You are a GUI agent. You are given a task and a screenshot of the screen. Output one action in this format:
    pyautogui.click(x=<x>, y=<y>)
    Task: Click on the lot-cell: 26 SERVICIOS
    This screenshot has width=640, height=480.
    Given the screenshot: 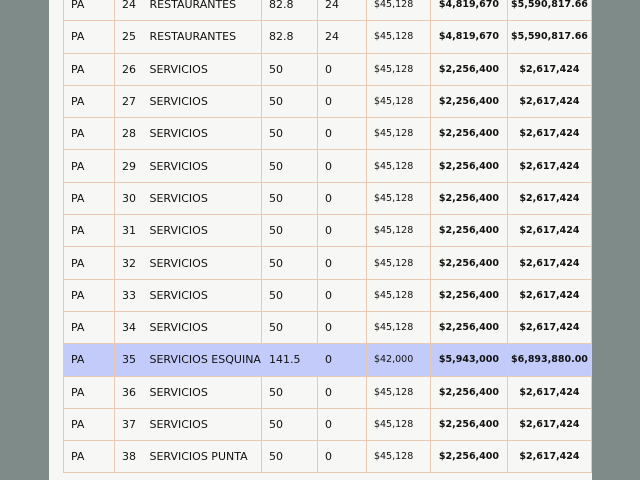 What is the action you would take?
    pyautogui.click(x=188, y=69)
    